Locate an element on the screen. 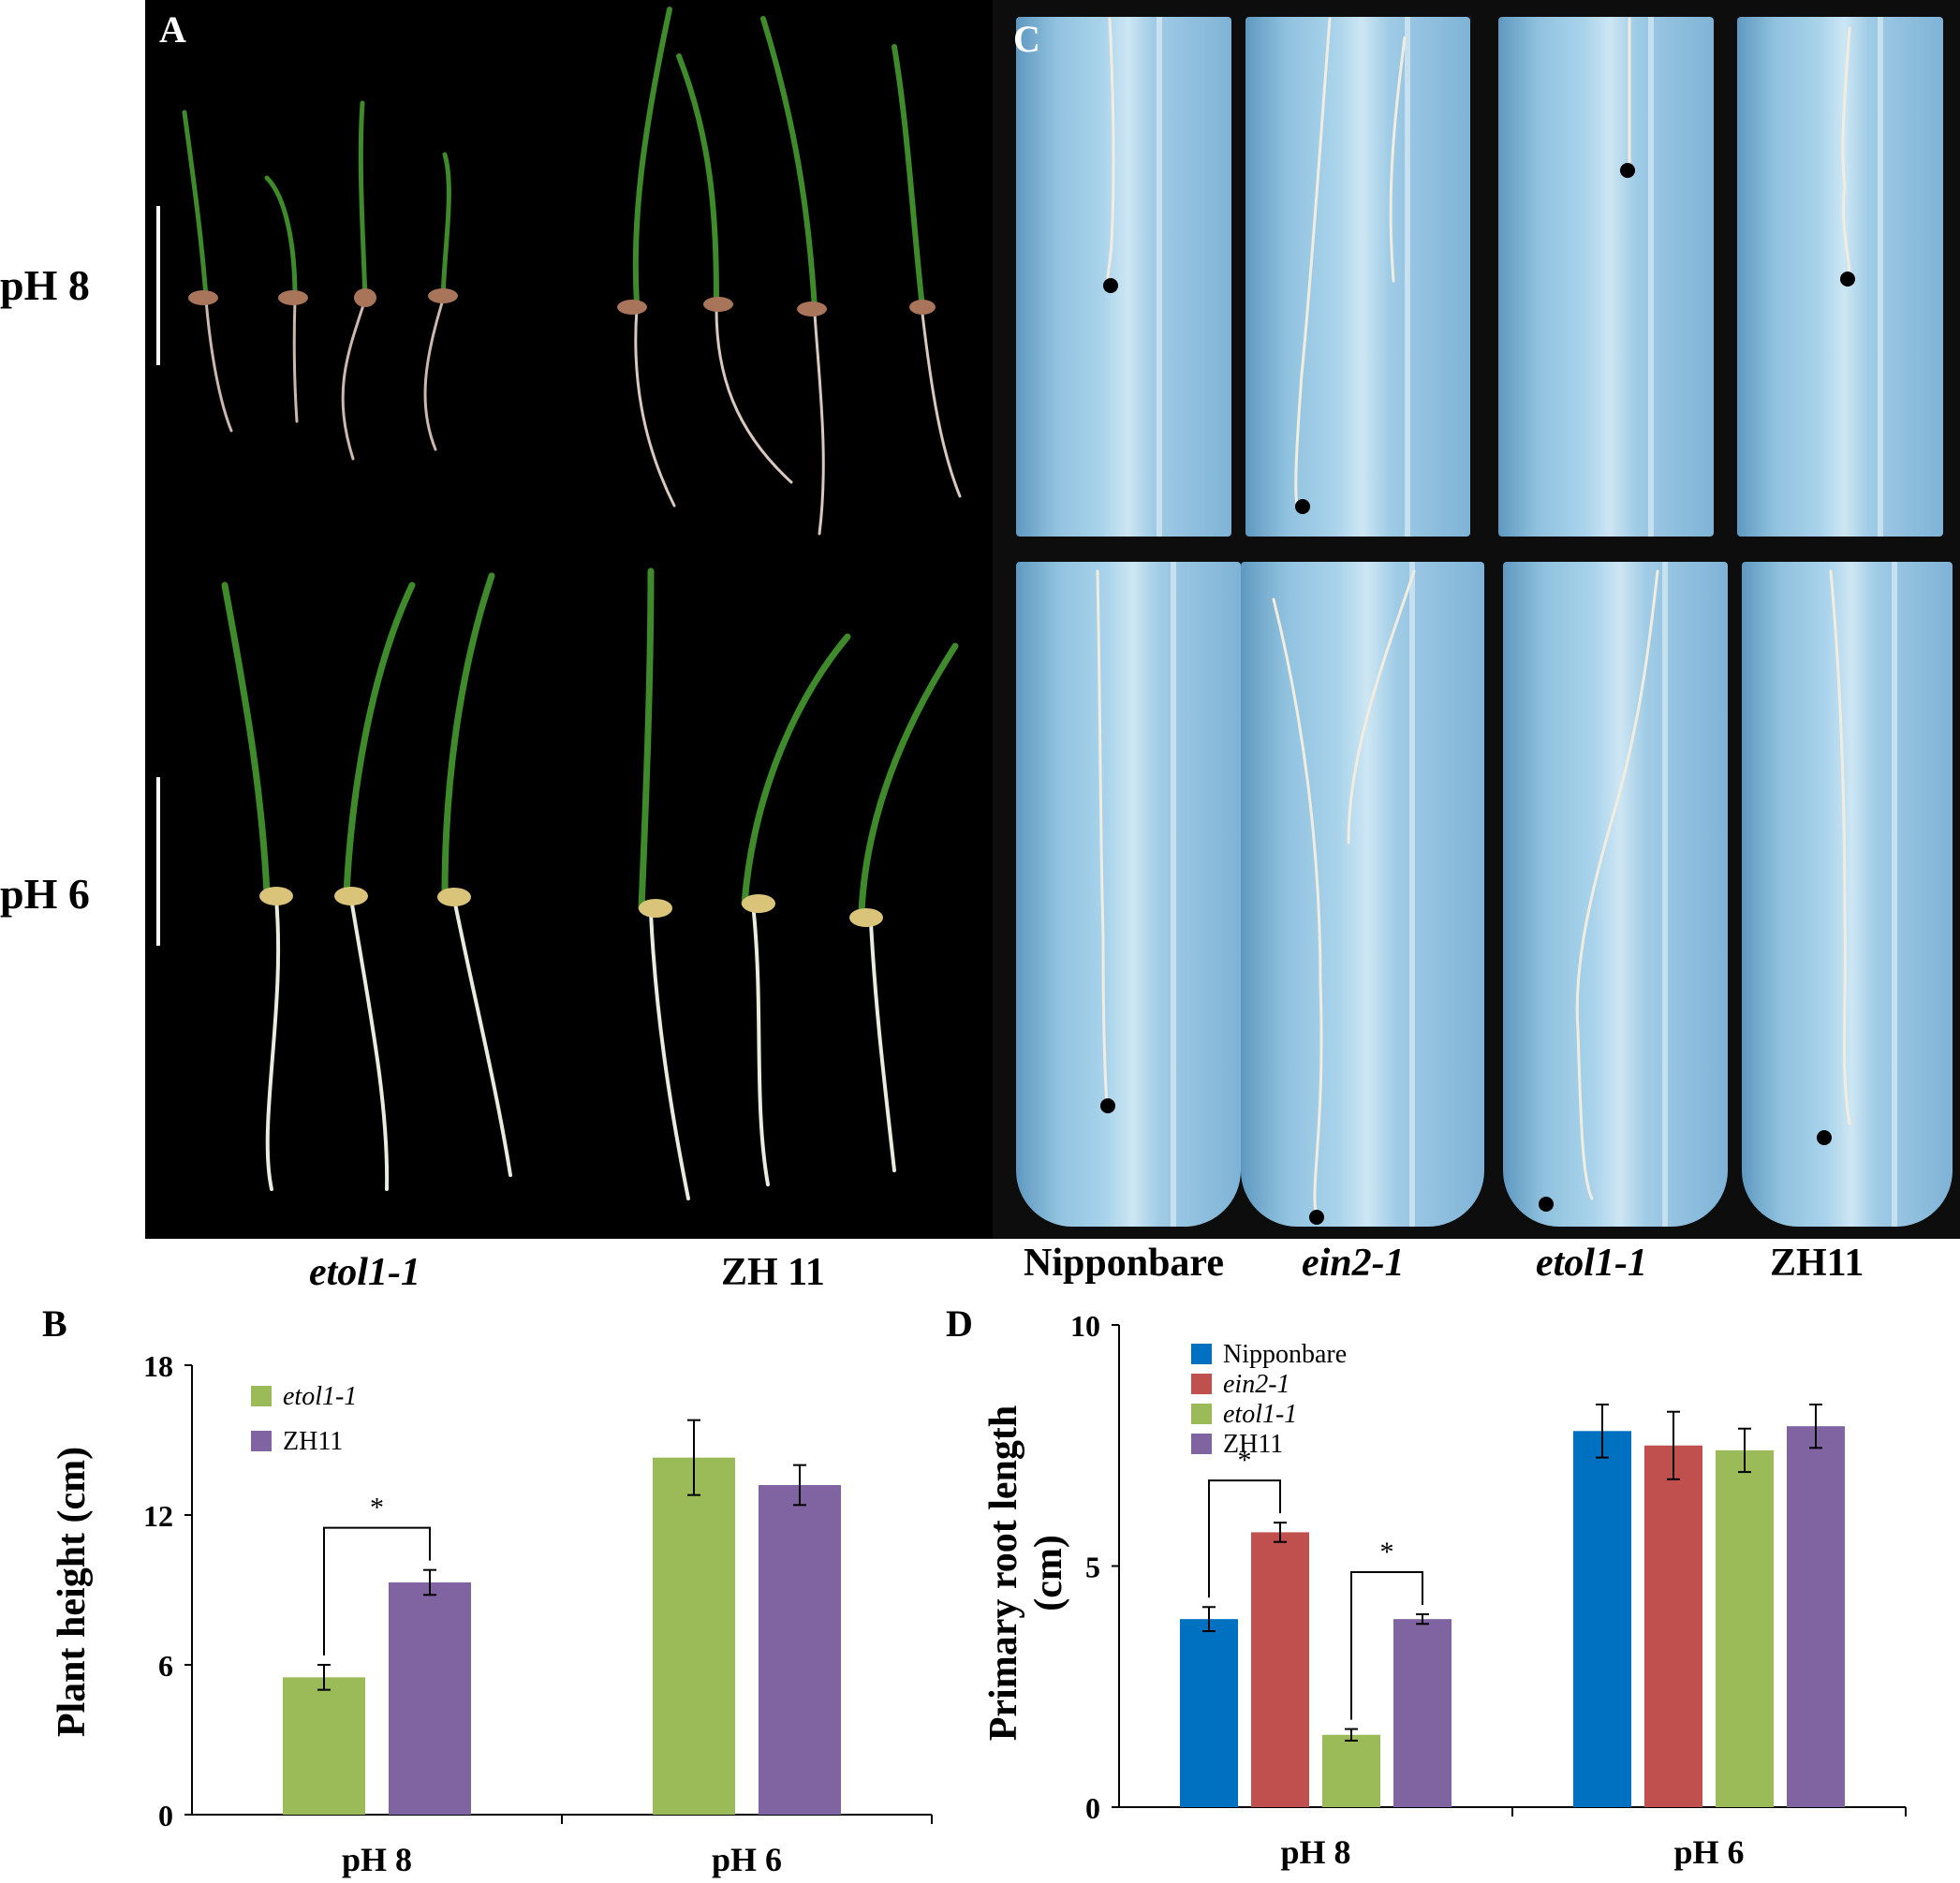  tube-etol1-ph8 is located at coordinates (1606, 277).